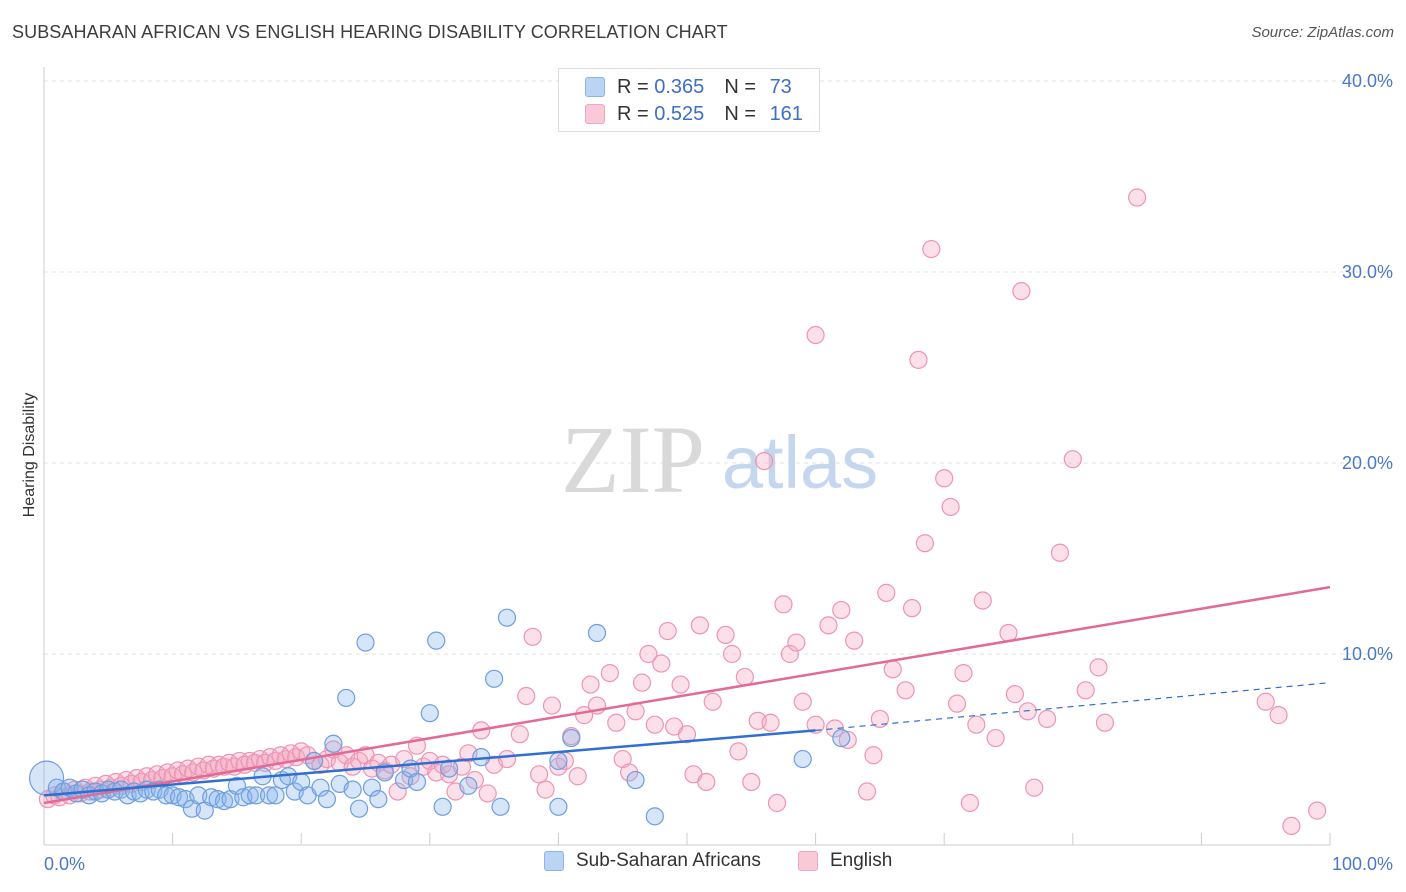  What do you see at coordinates (800, 462) in the screenshot?
I see `watermark-atlas: atlas` at bounding box center [800, 462].